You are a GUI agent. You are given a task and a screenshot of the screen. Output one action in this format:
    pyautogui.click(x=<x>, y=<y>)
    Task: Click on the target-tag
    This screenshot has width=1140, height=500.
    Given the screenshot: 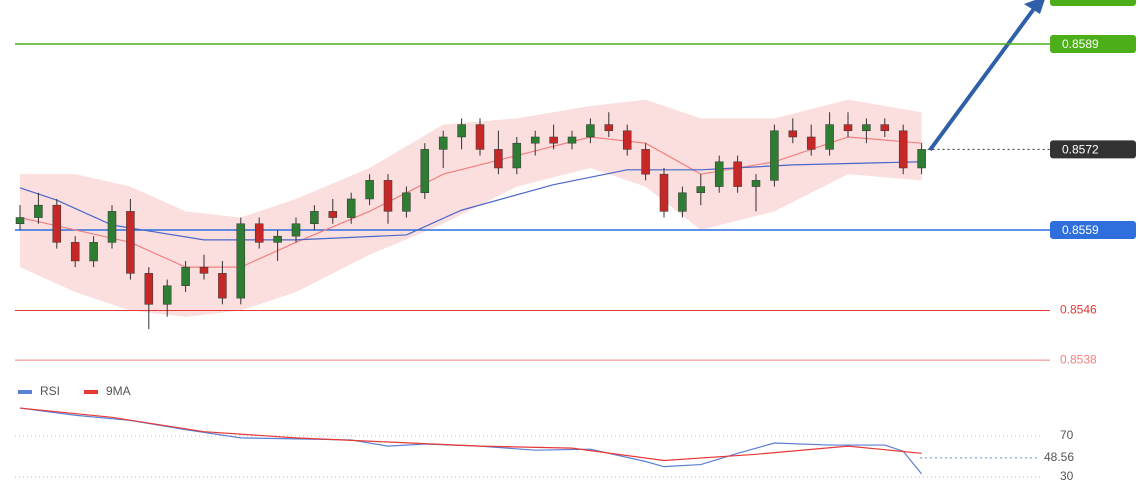 What is the action you would take?
    pyautogui.click(x=1093, y=3)
    